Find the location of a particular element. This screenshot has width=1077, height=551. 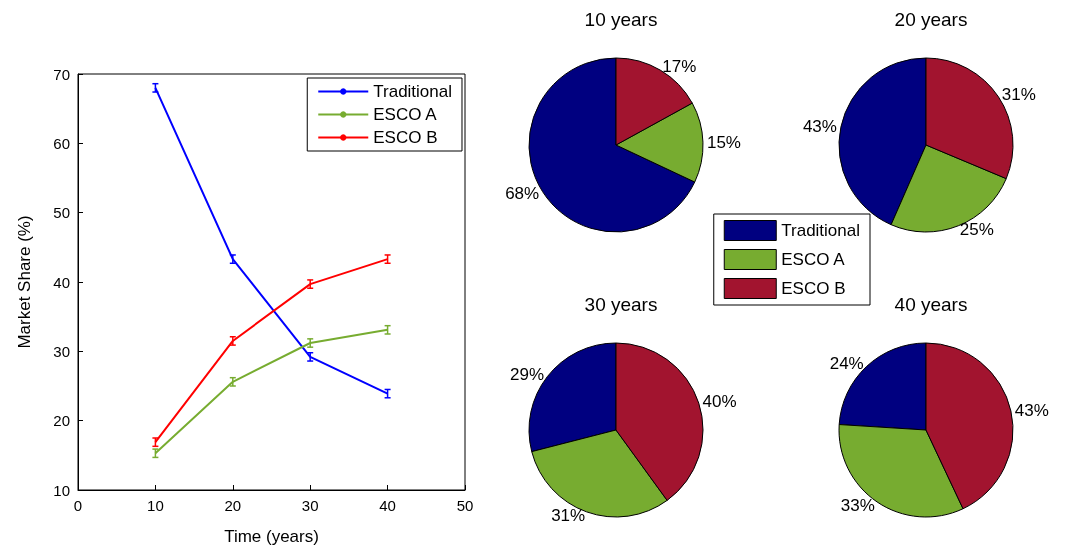

x-axis-title: Time (years) is located at coordinates (271, 536).